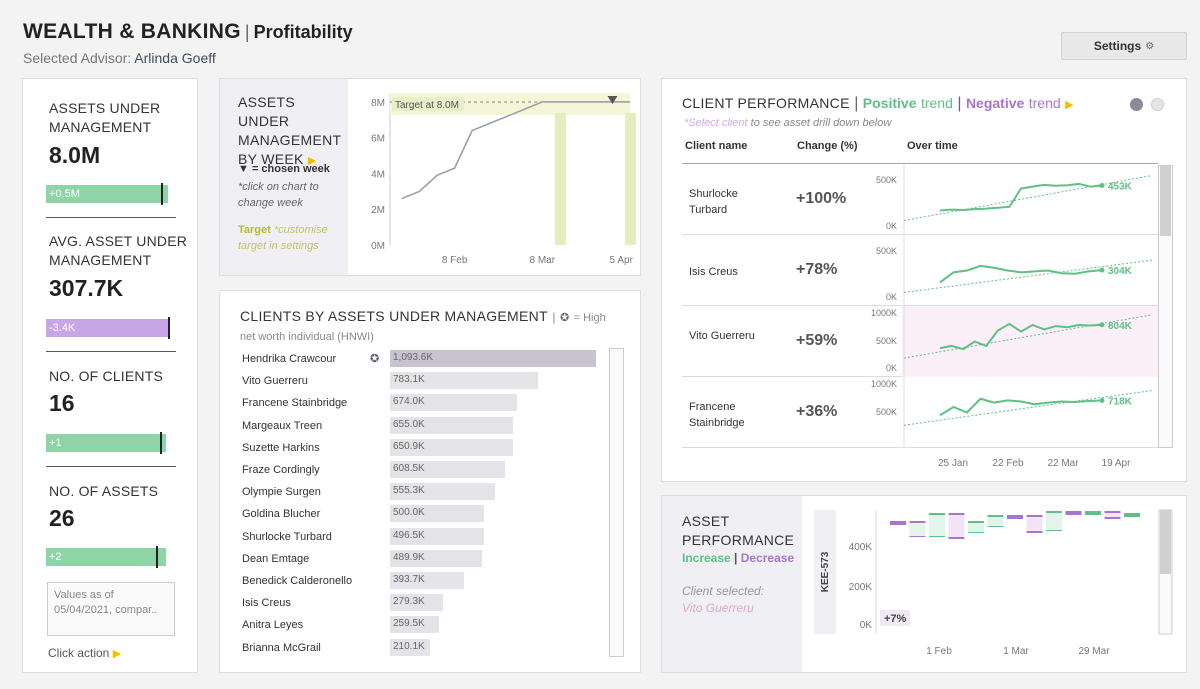 Image resolution: width=1200 pixels, height=689 pixels. What do you see at coordinates (1016, 651) in the screenshot?
I see `x-tick-label: 1 Mar` at bounding box center [1016, 651].